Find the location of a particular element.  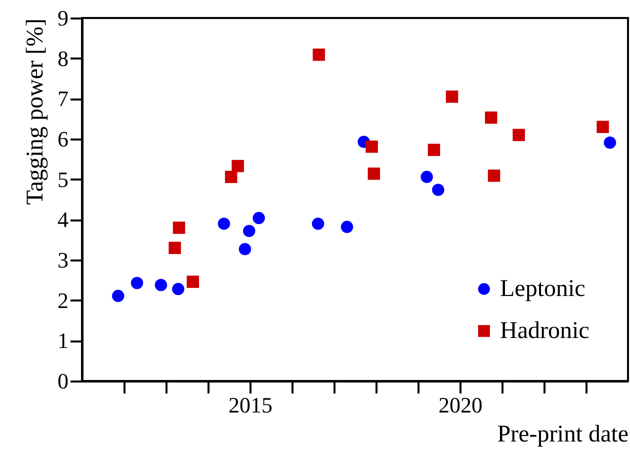

legend-label: Leptonic is located at coordinates (543, 289).